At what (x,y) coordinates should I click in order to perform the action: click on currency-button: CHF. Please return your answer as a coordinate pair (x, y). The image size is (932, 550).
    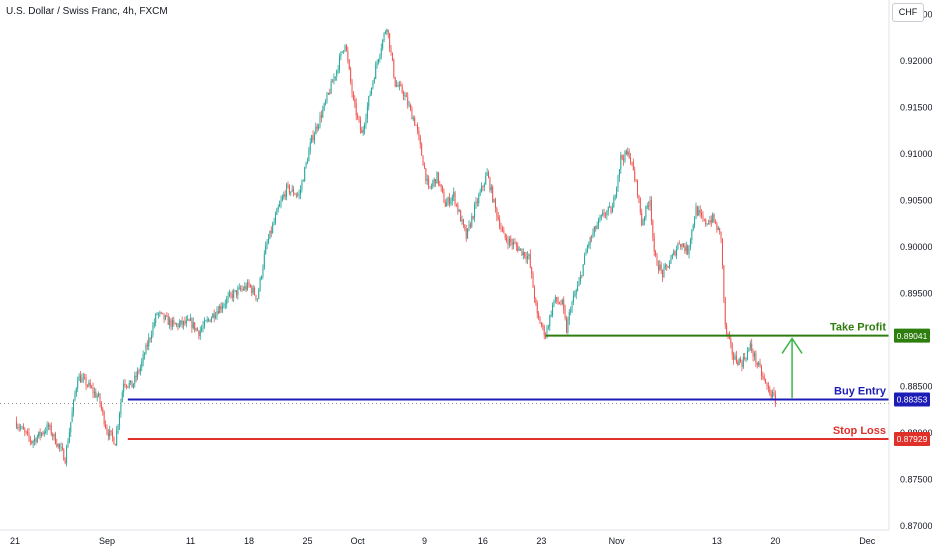
    Looking at the image, I should click on (908, 12).